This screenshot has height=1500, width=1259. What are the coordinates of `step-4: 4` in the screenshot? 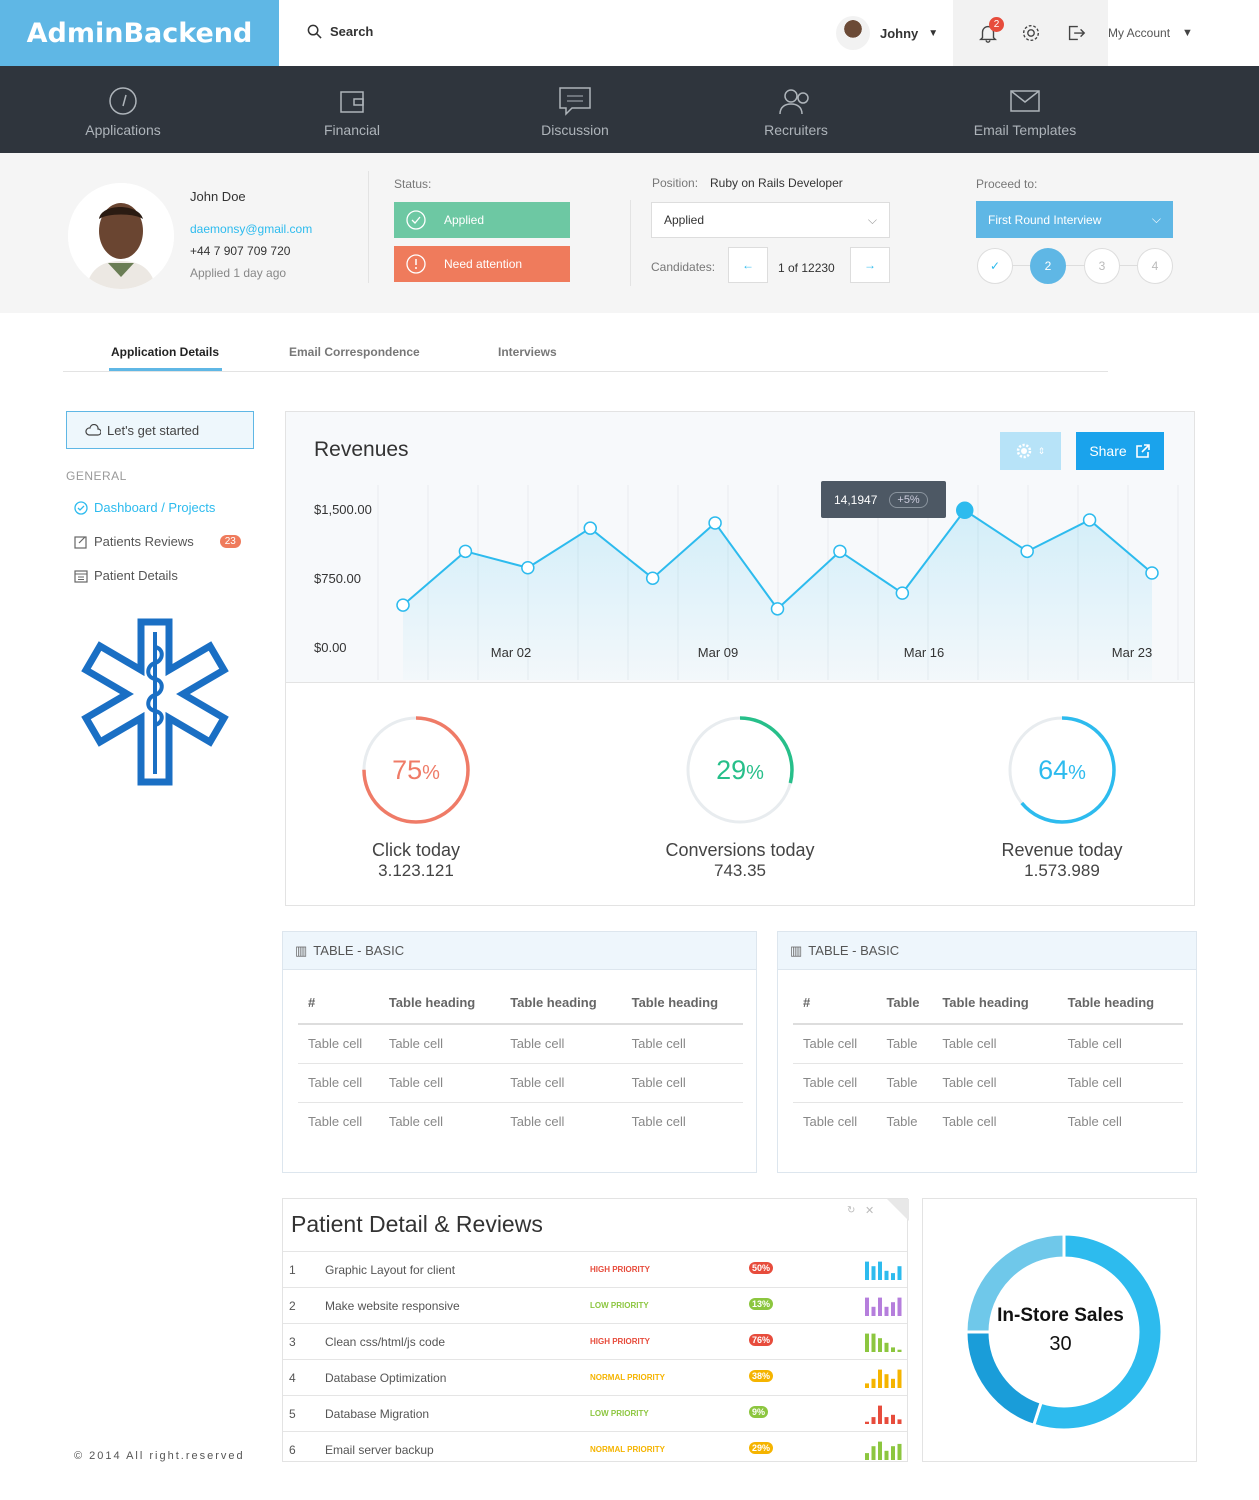 It's located at (1155, 266).